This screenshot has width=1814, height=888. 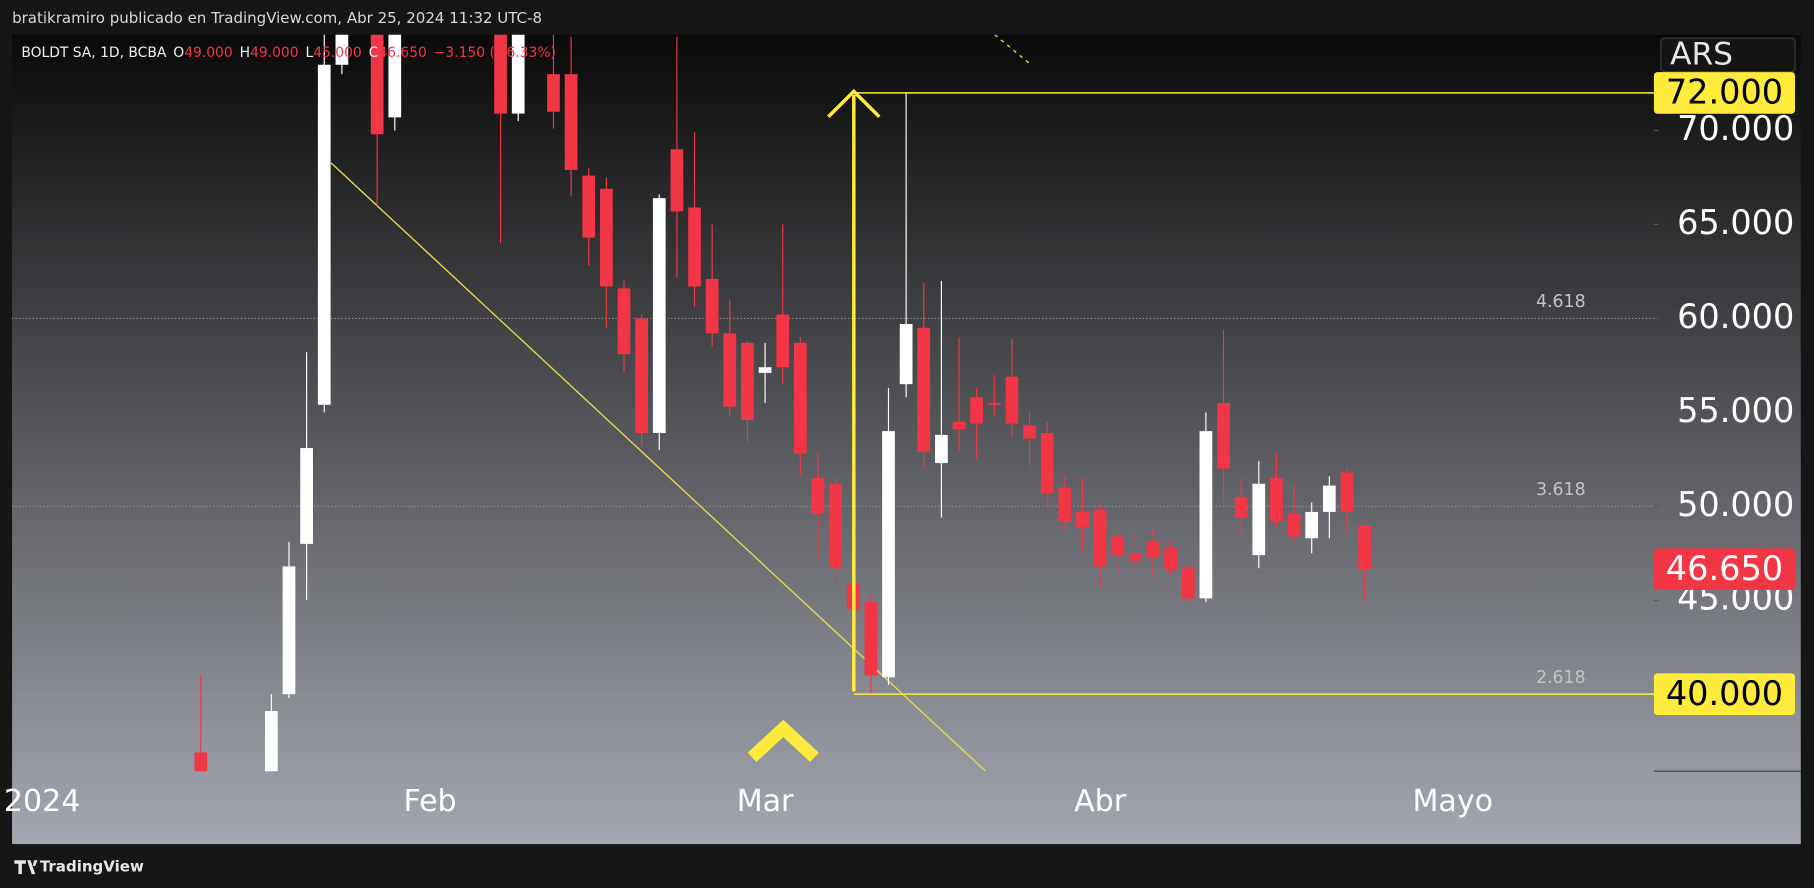 What do you see at coordinates (1701, 55) in the screenshot?
I see `currency: ARS` at bounding box center [1701, 55].